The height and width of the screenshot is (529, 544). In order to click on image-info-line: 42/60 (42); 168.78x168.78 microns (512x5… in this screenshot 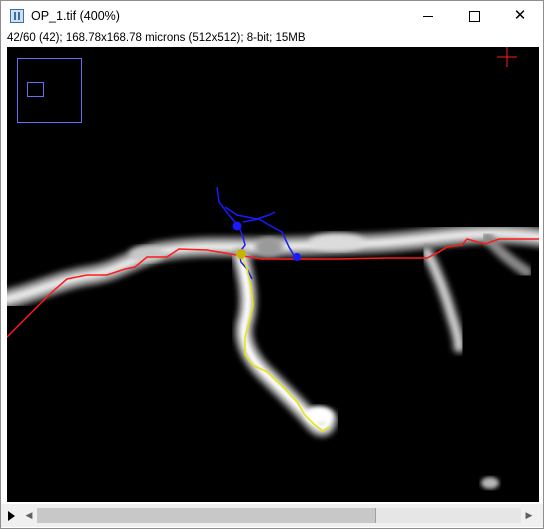, I will do `click(156, 38)`.